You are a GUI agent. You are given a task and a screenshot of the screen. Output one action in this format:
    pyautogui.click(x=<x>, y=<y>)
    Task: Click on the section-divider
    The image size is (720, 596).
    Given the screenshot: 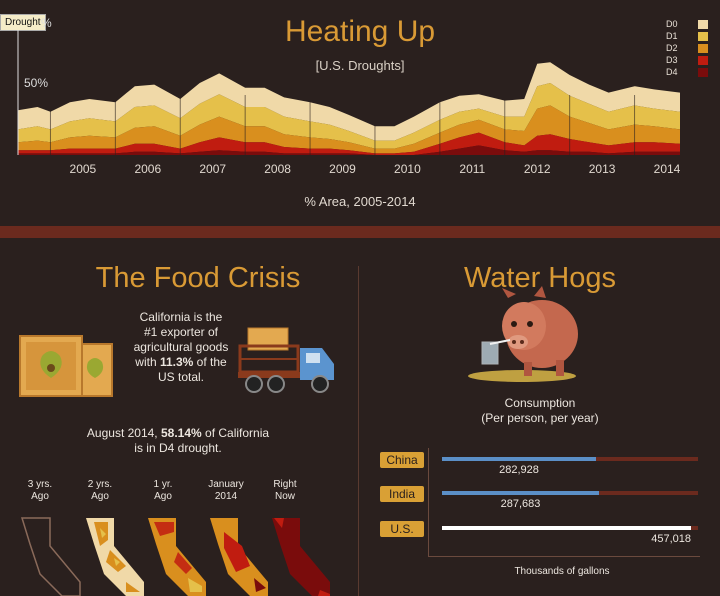 What is the action you would take?
    pyautogui.click(x=360, y=232)
    